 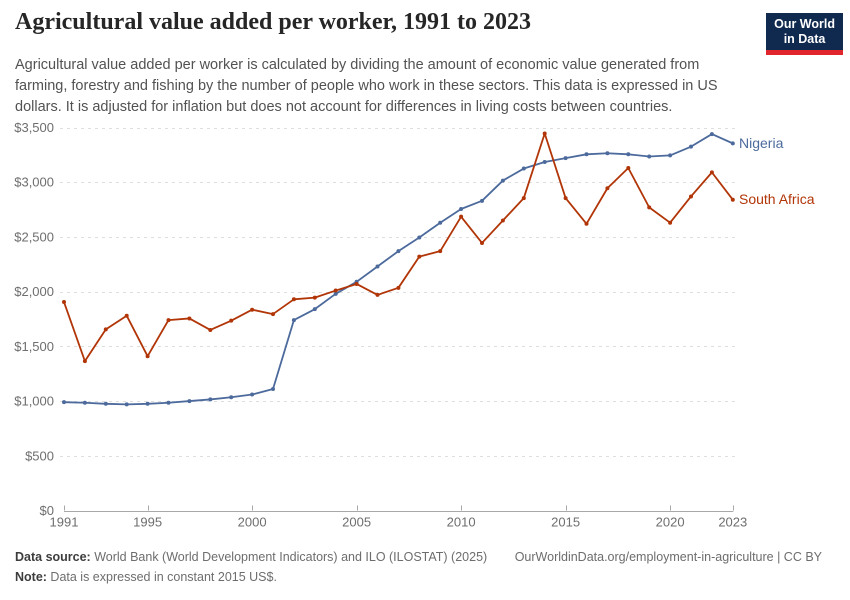 I want to click on note-text: Data is expressed in constant 2015 US$., so click(x=161, y=577).